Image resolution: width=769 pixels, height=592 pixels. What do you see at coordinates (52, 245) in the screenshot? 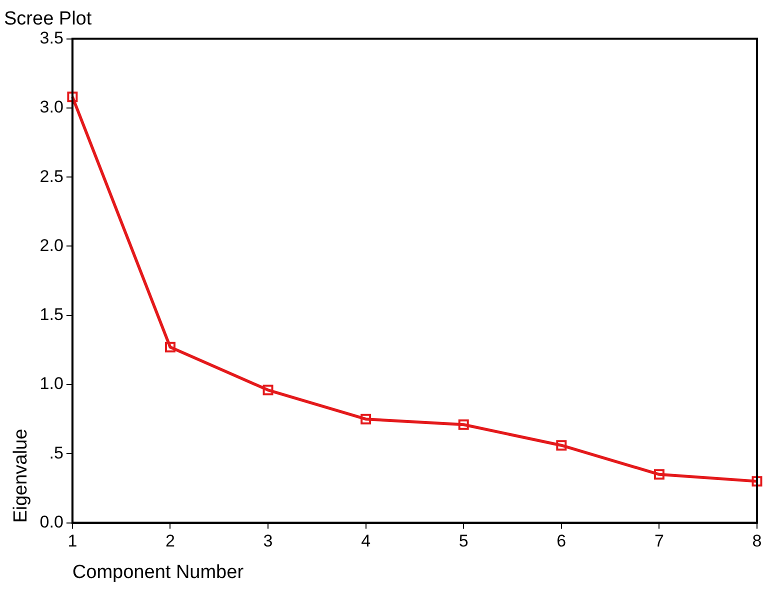
I see `y-tick-label: 2.0` at bounding box center [52, 245].